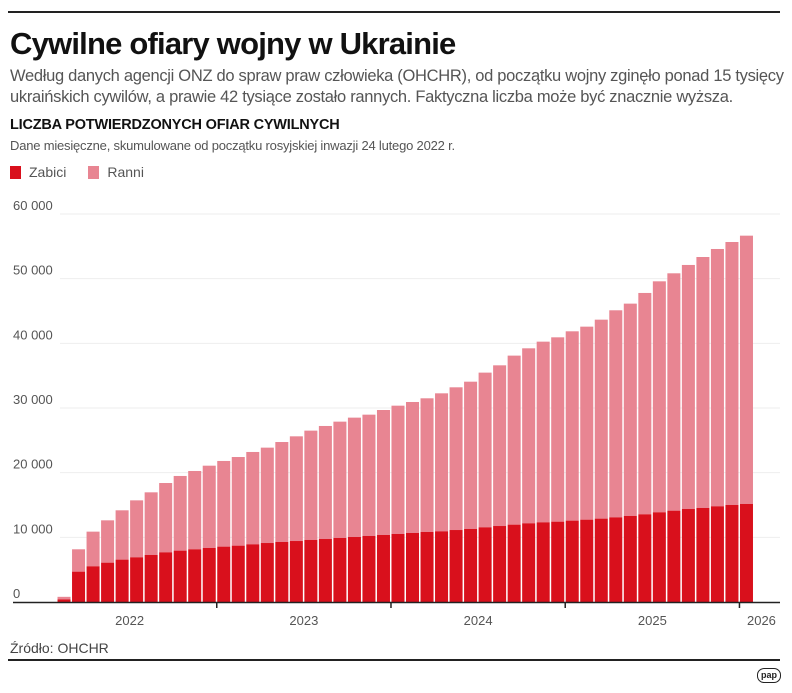 Image resolution: width=792 pixels, height=693 pixels. I want to click on legend: Zabici Ranni, so click(77, 172).